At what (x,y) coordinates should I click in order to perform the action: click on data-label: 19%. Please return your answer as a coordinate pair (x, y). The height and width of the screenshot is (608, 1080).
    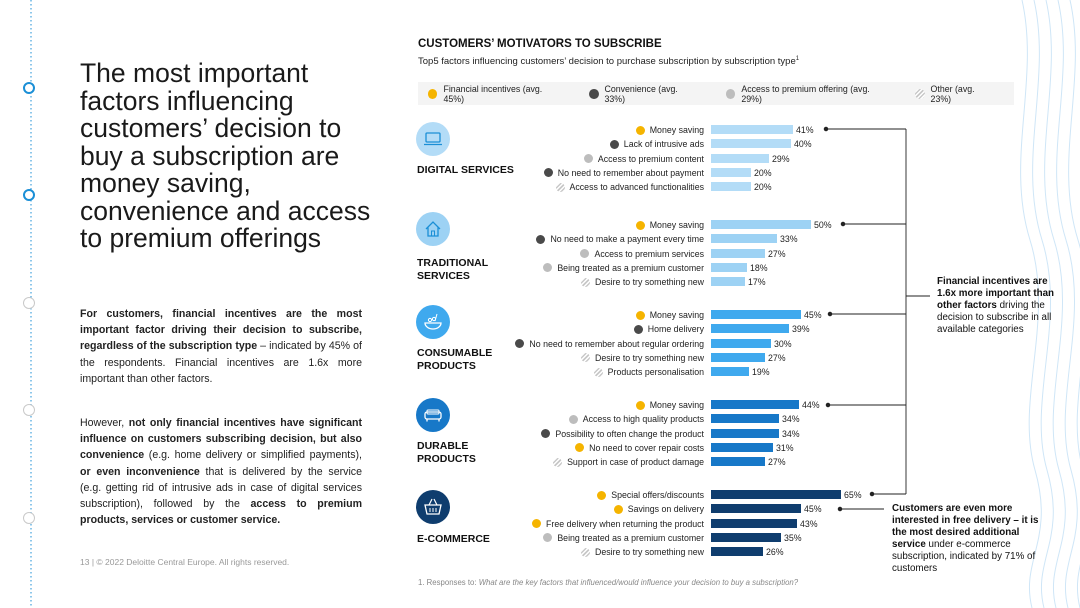
    Looking at the image, I should click on (761, 372).